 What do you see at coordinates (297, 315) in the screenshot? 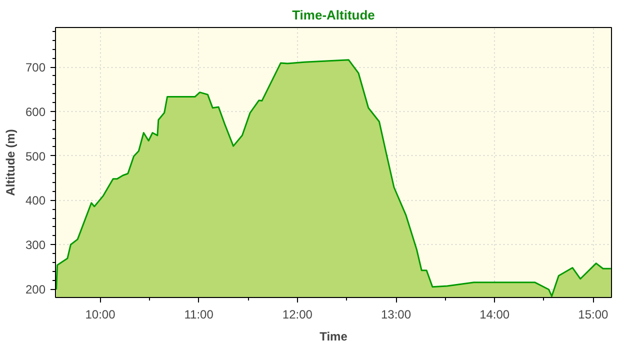
I see `x-tick-label: 12:00` at bounding box center [297, 315].